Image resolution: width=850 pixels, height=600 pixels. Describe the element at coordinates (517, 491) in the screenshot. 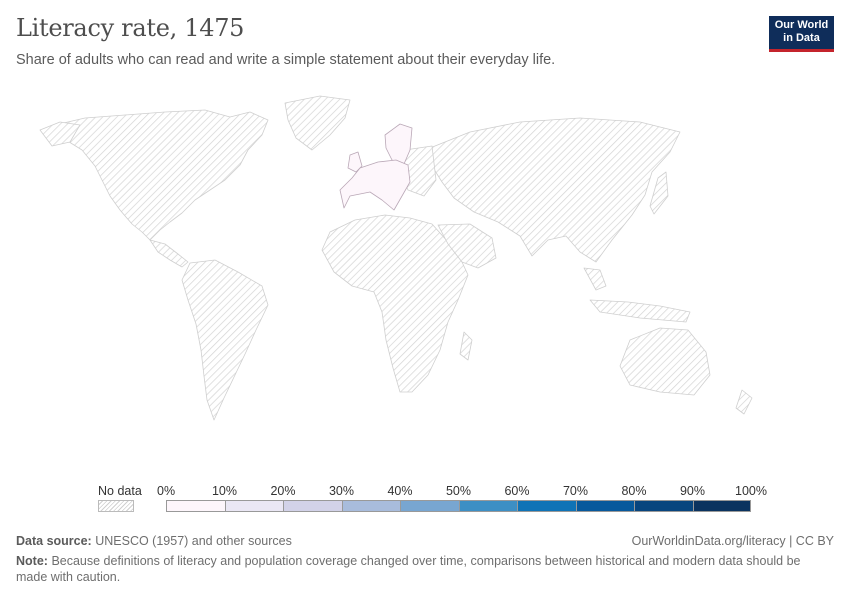

I see `legend-tick-label: 60%` at that location.